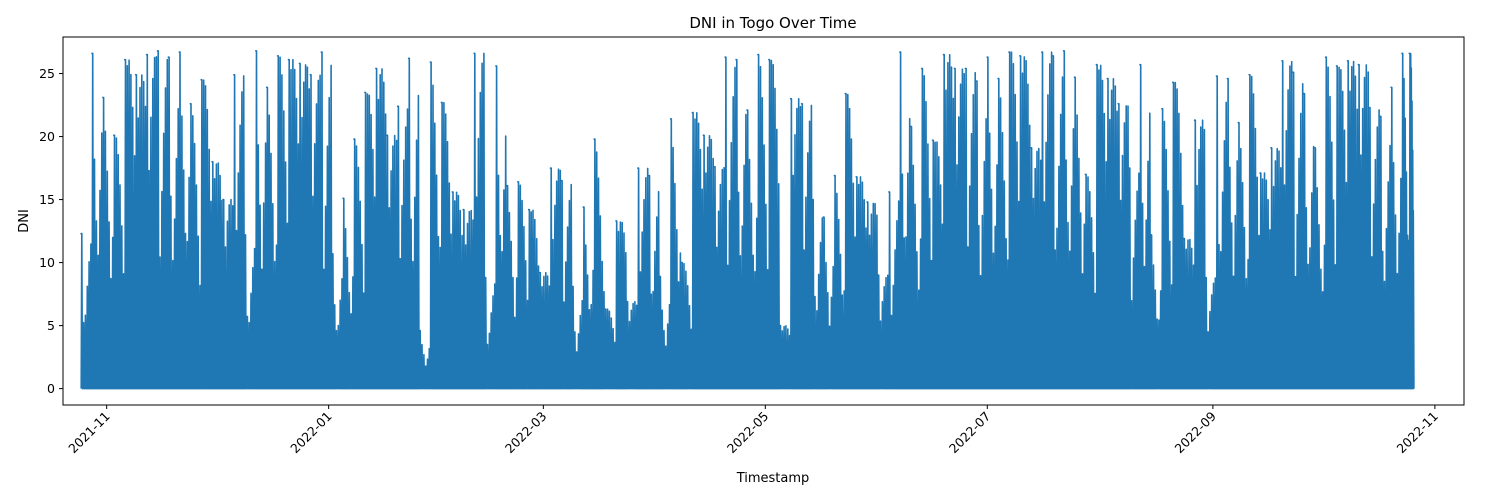 The image size is (1500, 504). I want to click on y-tick-label: 0, so click(51, 388).